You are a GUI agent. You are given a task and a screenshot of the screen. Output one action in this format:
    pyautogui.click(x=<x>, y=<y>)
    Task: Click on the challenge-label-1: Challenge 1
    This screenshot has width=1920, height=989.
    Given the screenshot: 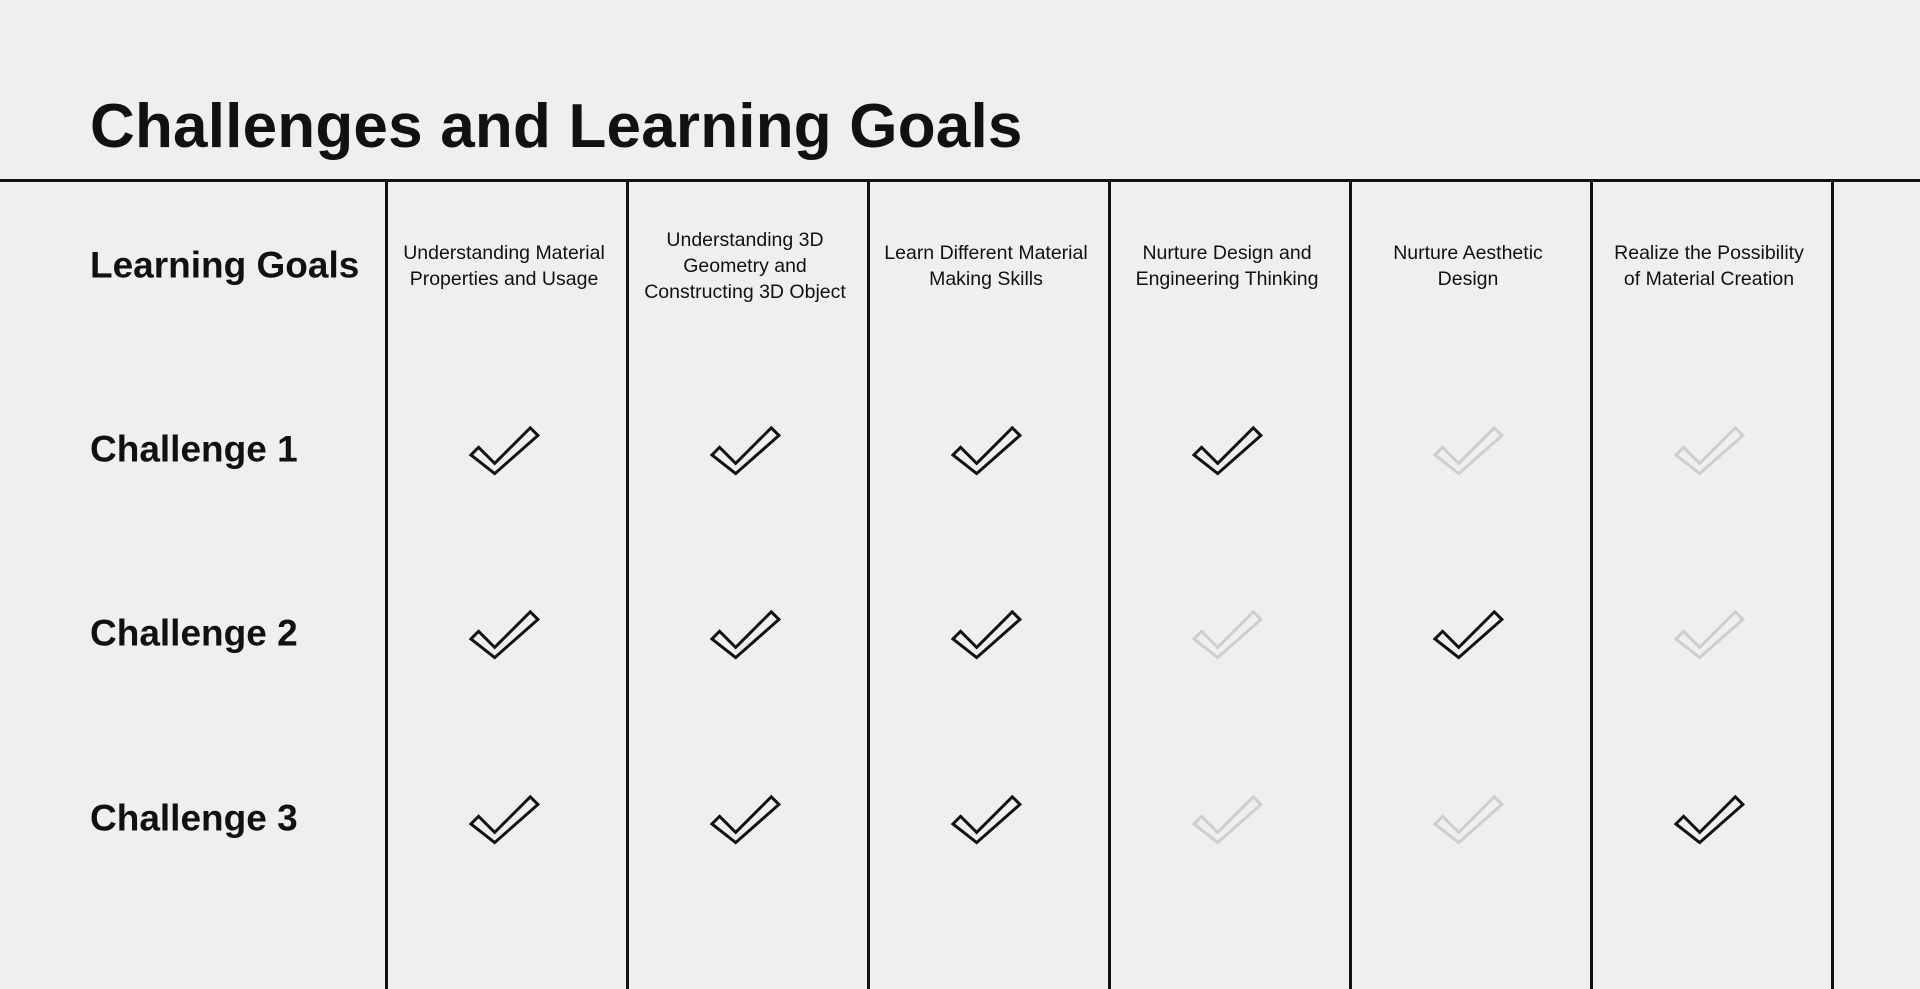 What is the action you would take?
    pyautogui.click(x=194, y=449)
    